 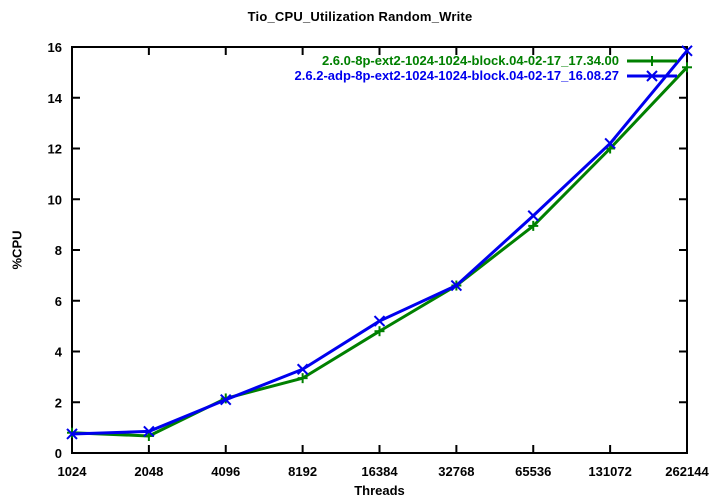 I want to click on svg-text: 8192, so click(x=302, y=471).